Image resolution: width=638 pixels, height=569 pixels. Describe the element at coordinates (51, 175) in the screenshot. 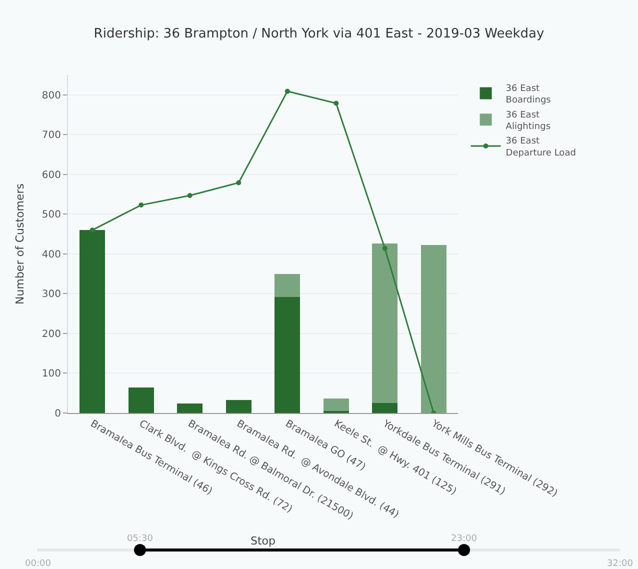

I see `y-tick-label: 600` at that location.